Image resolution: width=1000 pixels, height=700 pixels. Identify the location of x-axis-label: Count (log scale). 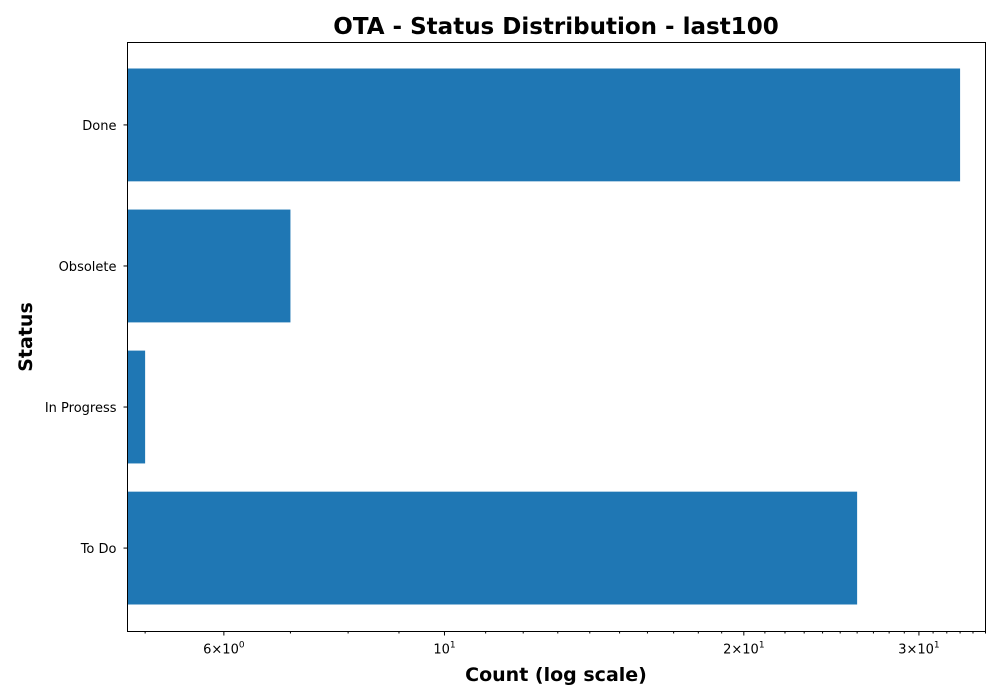
(556, 675).